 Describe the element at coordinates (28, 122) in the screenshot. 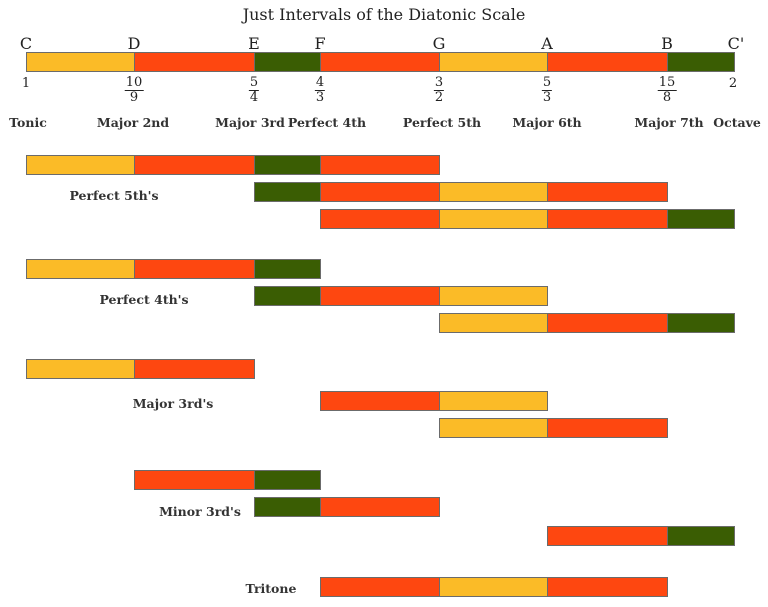

I see `interval-name-1: Tonic` at that location.